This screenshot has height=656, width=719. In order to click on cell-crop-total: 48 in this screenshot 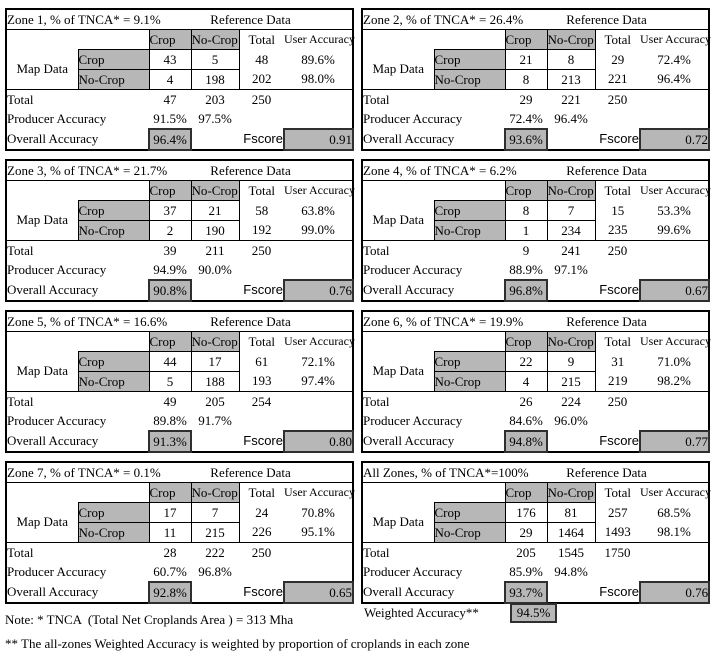, I will do `click(262, 59)`.